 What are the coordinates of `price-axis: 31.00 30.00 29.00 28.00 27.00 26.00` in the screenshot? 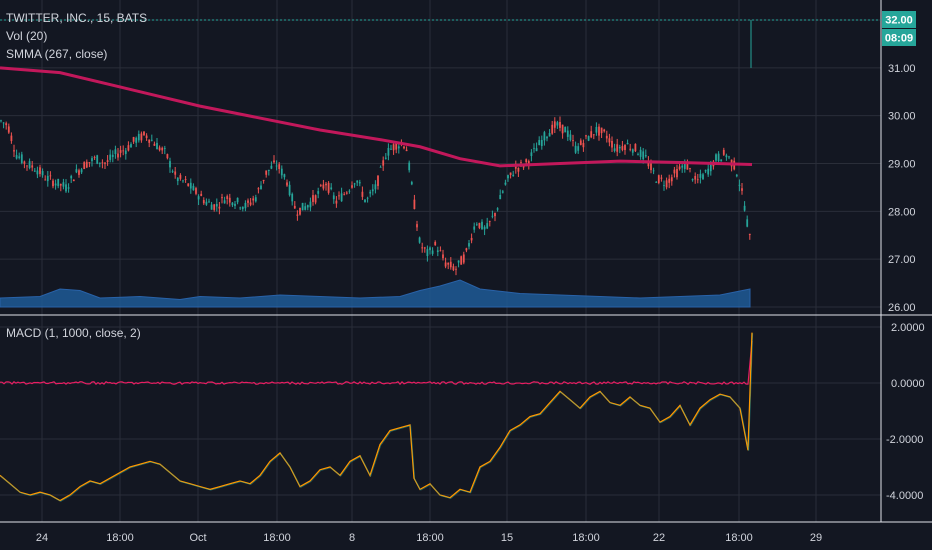 It's located at (902, 188).